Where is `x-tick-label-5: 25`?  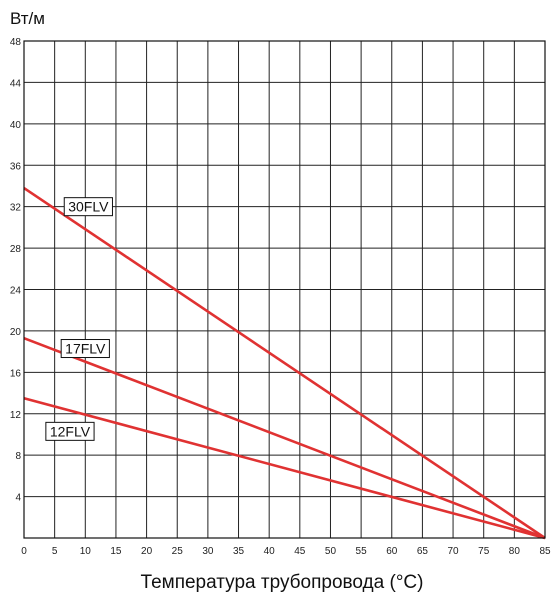 x-tick-label-5: 25 is located at coordinates (178, 551).